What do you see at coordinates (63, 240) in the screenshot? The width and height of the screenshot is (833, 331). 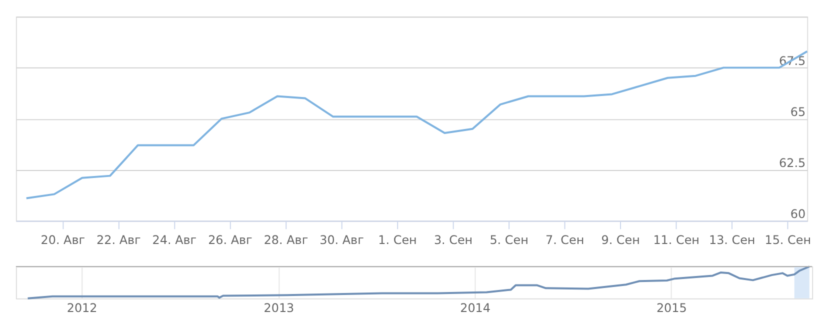 I see `x-tick-label: 20. Авг` at bounding box center [63, 240].